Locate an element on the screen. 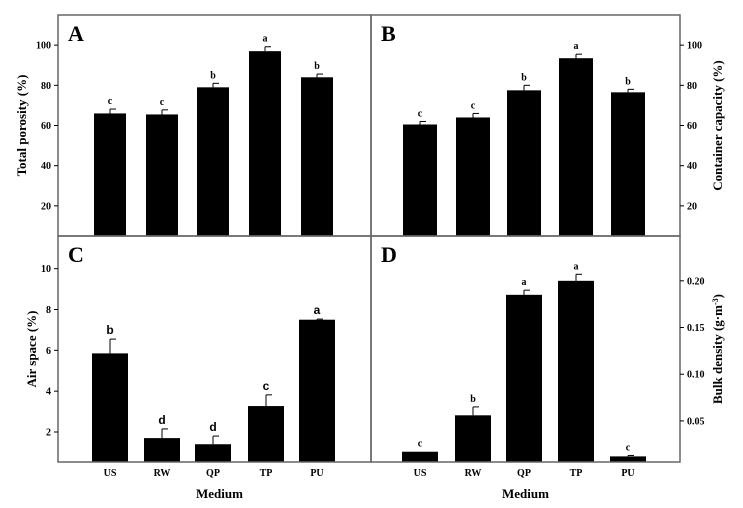 The image size is (743, 508). y-tick-label: 0.10 is located at coordinates (696, 375).